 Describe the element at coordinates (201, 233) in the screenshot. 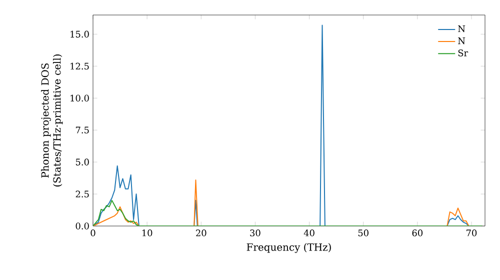

I see `x-tick-label: 20` at that location.